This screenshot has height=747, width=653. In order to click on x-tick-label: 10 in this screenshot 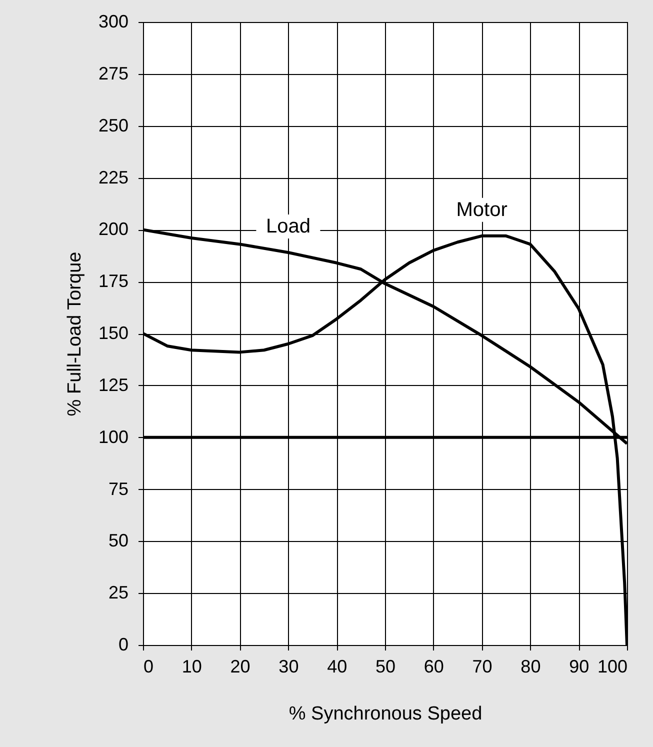, I will do `click(192, 666)`.